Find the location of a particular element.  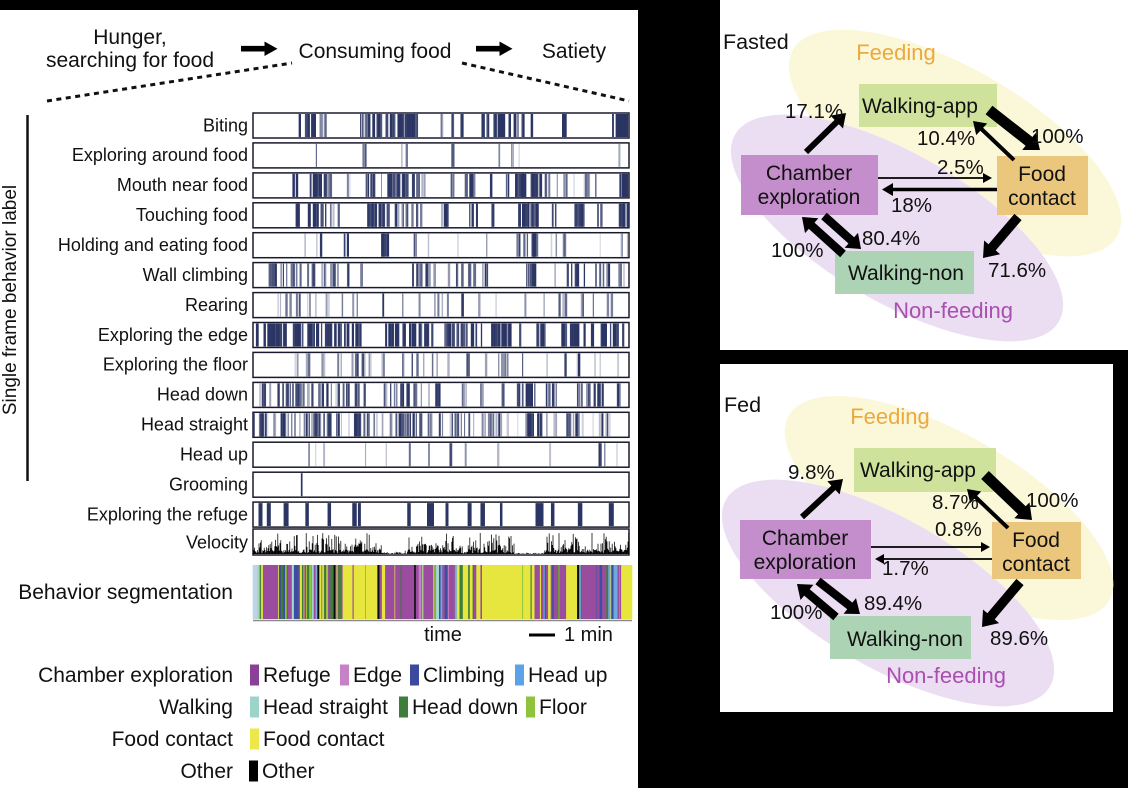

svg-text: Behavior segmentation is located at coordinates (125, 592).